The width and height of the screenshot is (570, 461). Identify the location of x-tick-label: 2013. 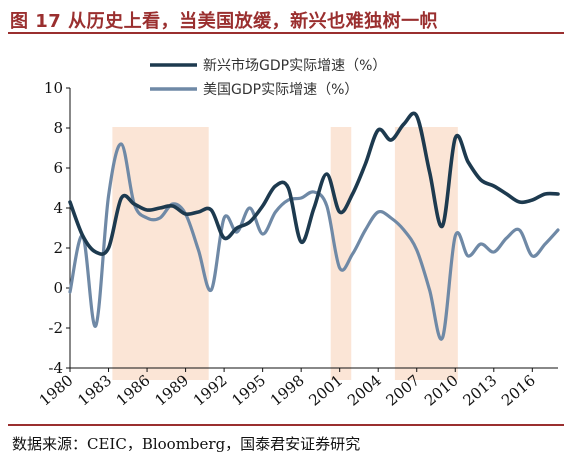
(480, 390).